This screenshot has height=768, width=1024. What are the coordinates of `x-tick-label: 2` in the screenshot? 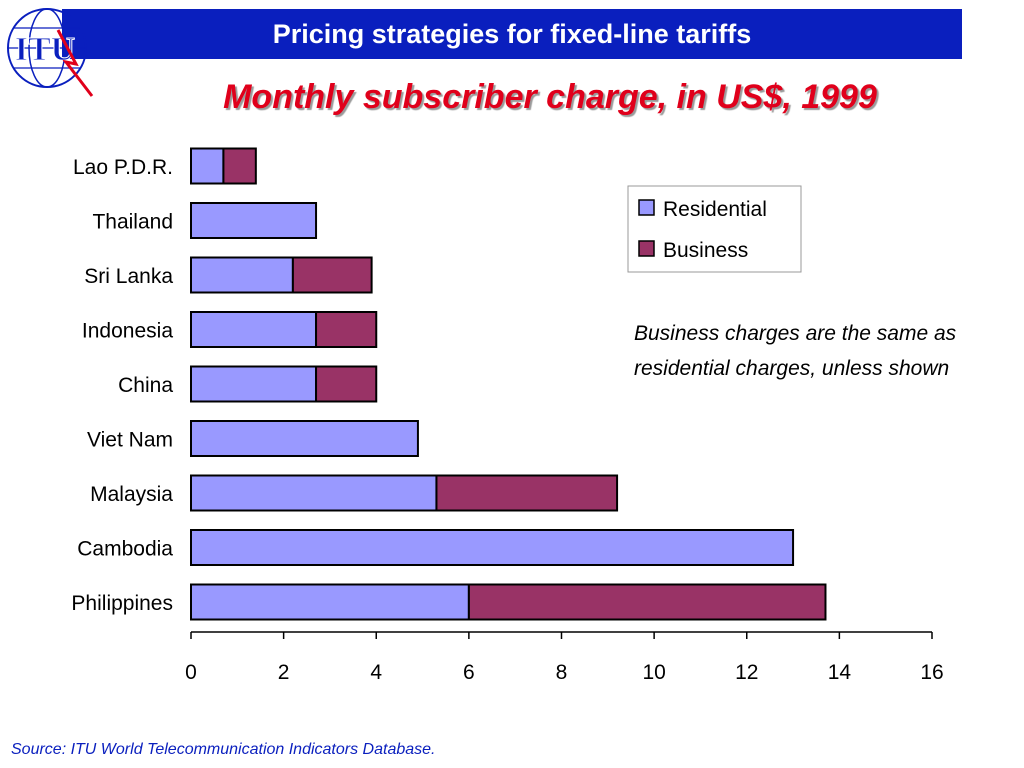 It's located at (284, 672).